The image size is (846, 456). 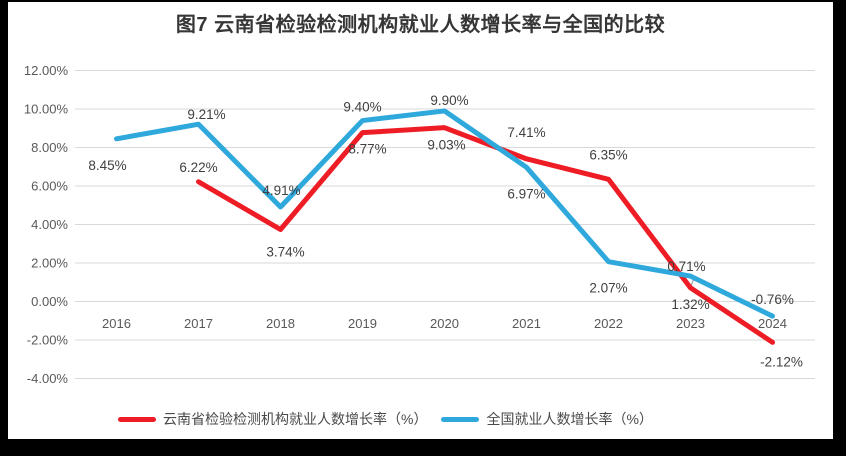 I want to click on data-label-national-2019: 9.40%, so click(x=362, y=107).